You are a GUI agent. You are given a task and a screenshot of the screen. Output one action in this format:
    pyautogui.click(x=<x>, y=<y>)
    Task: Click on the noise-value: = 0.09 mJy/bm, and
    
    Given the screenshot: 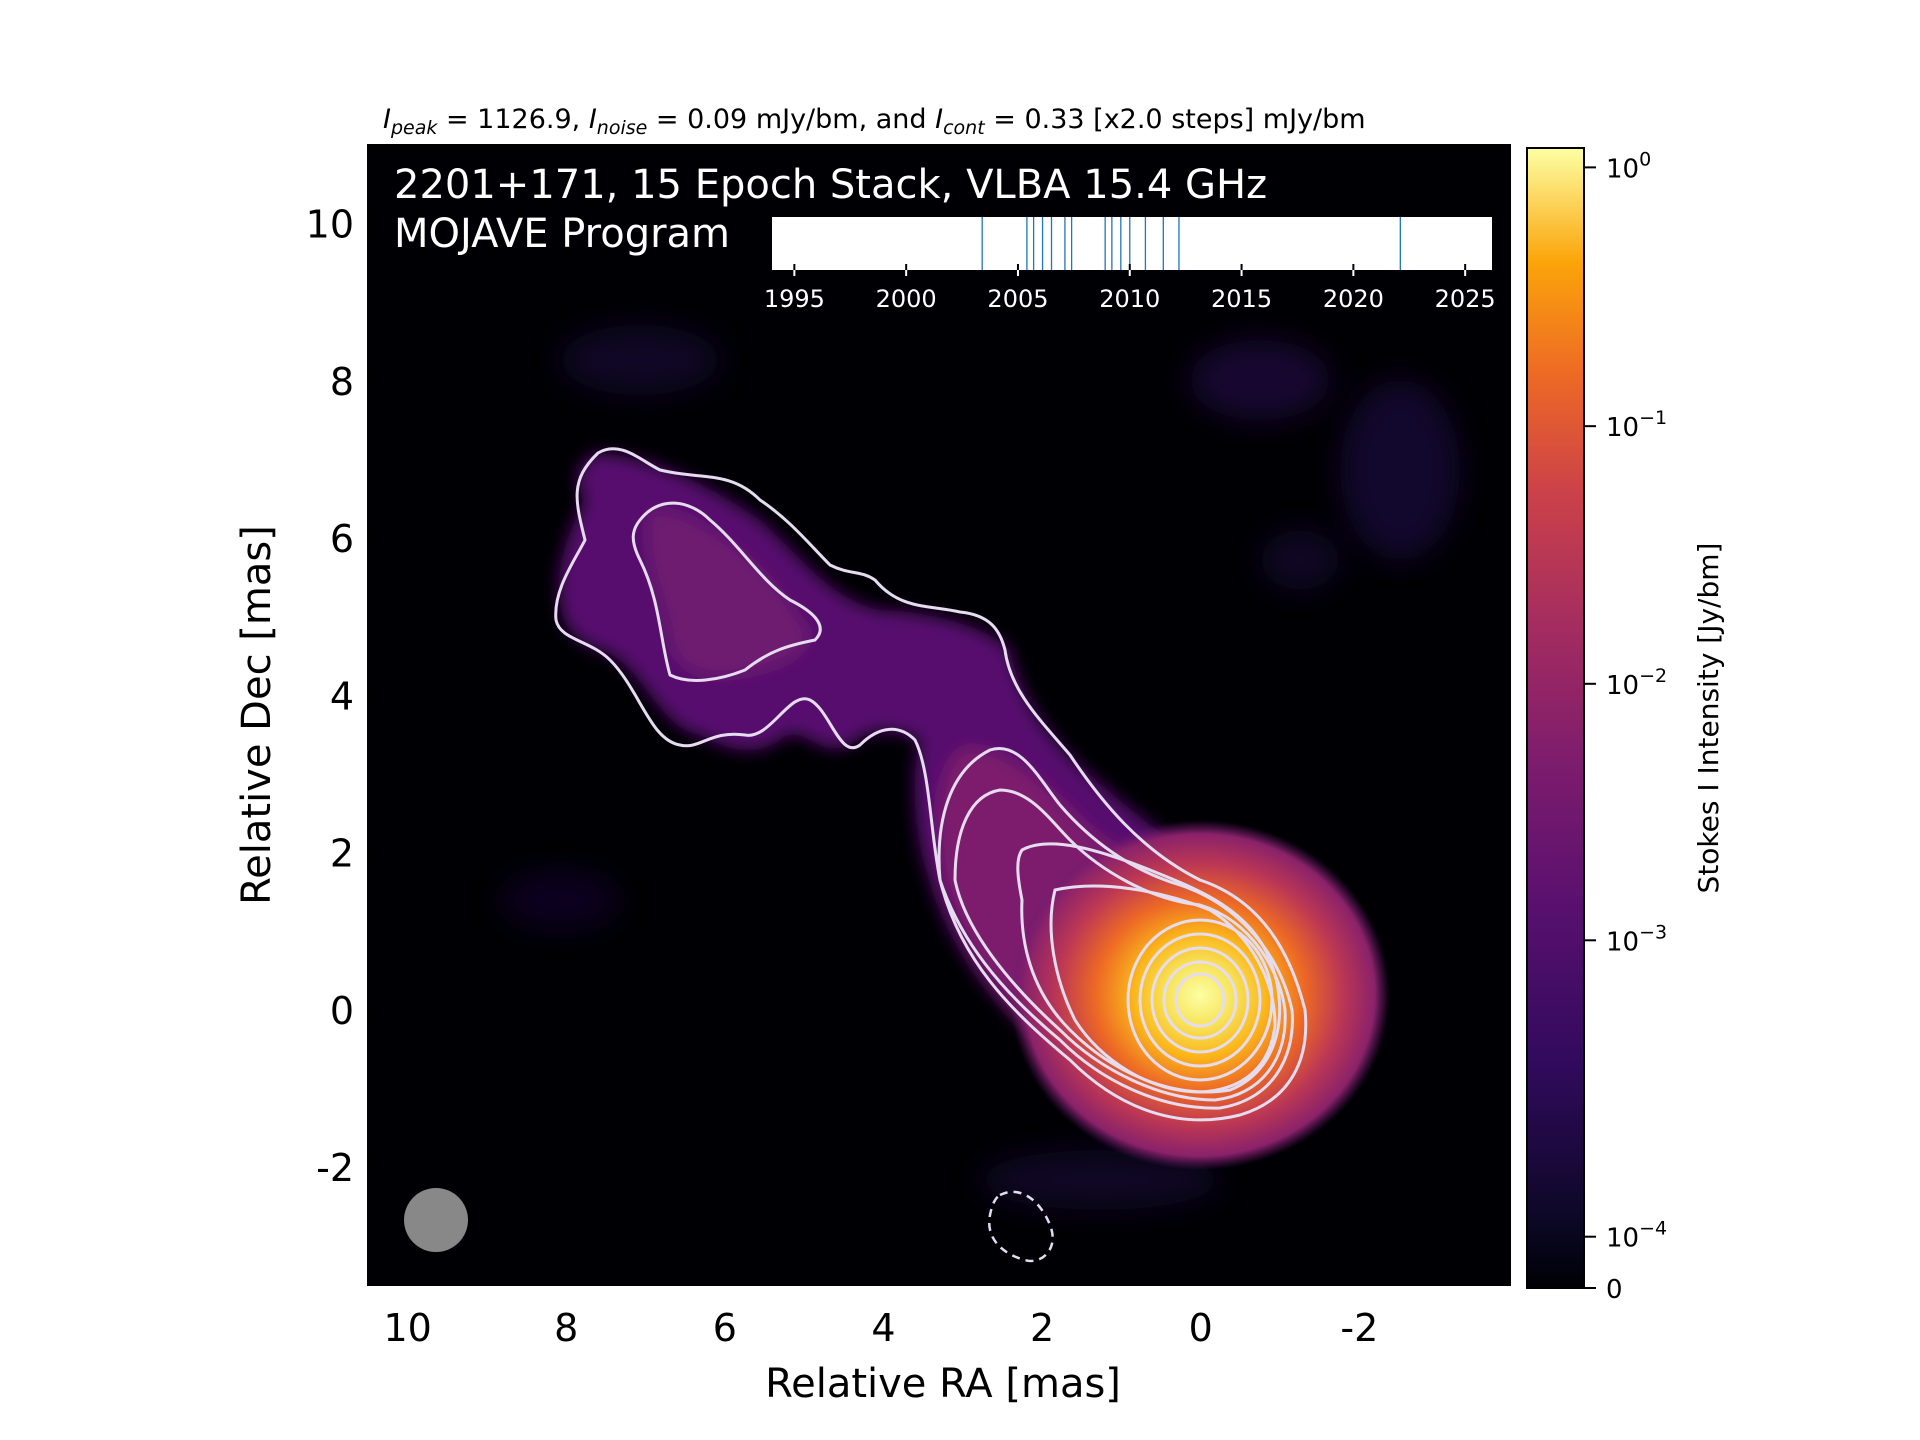 What is the action you would take?
    pyautogui.click(x=791, y=119)
    